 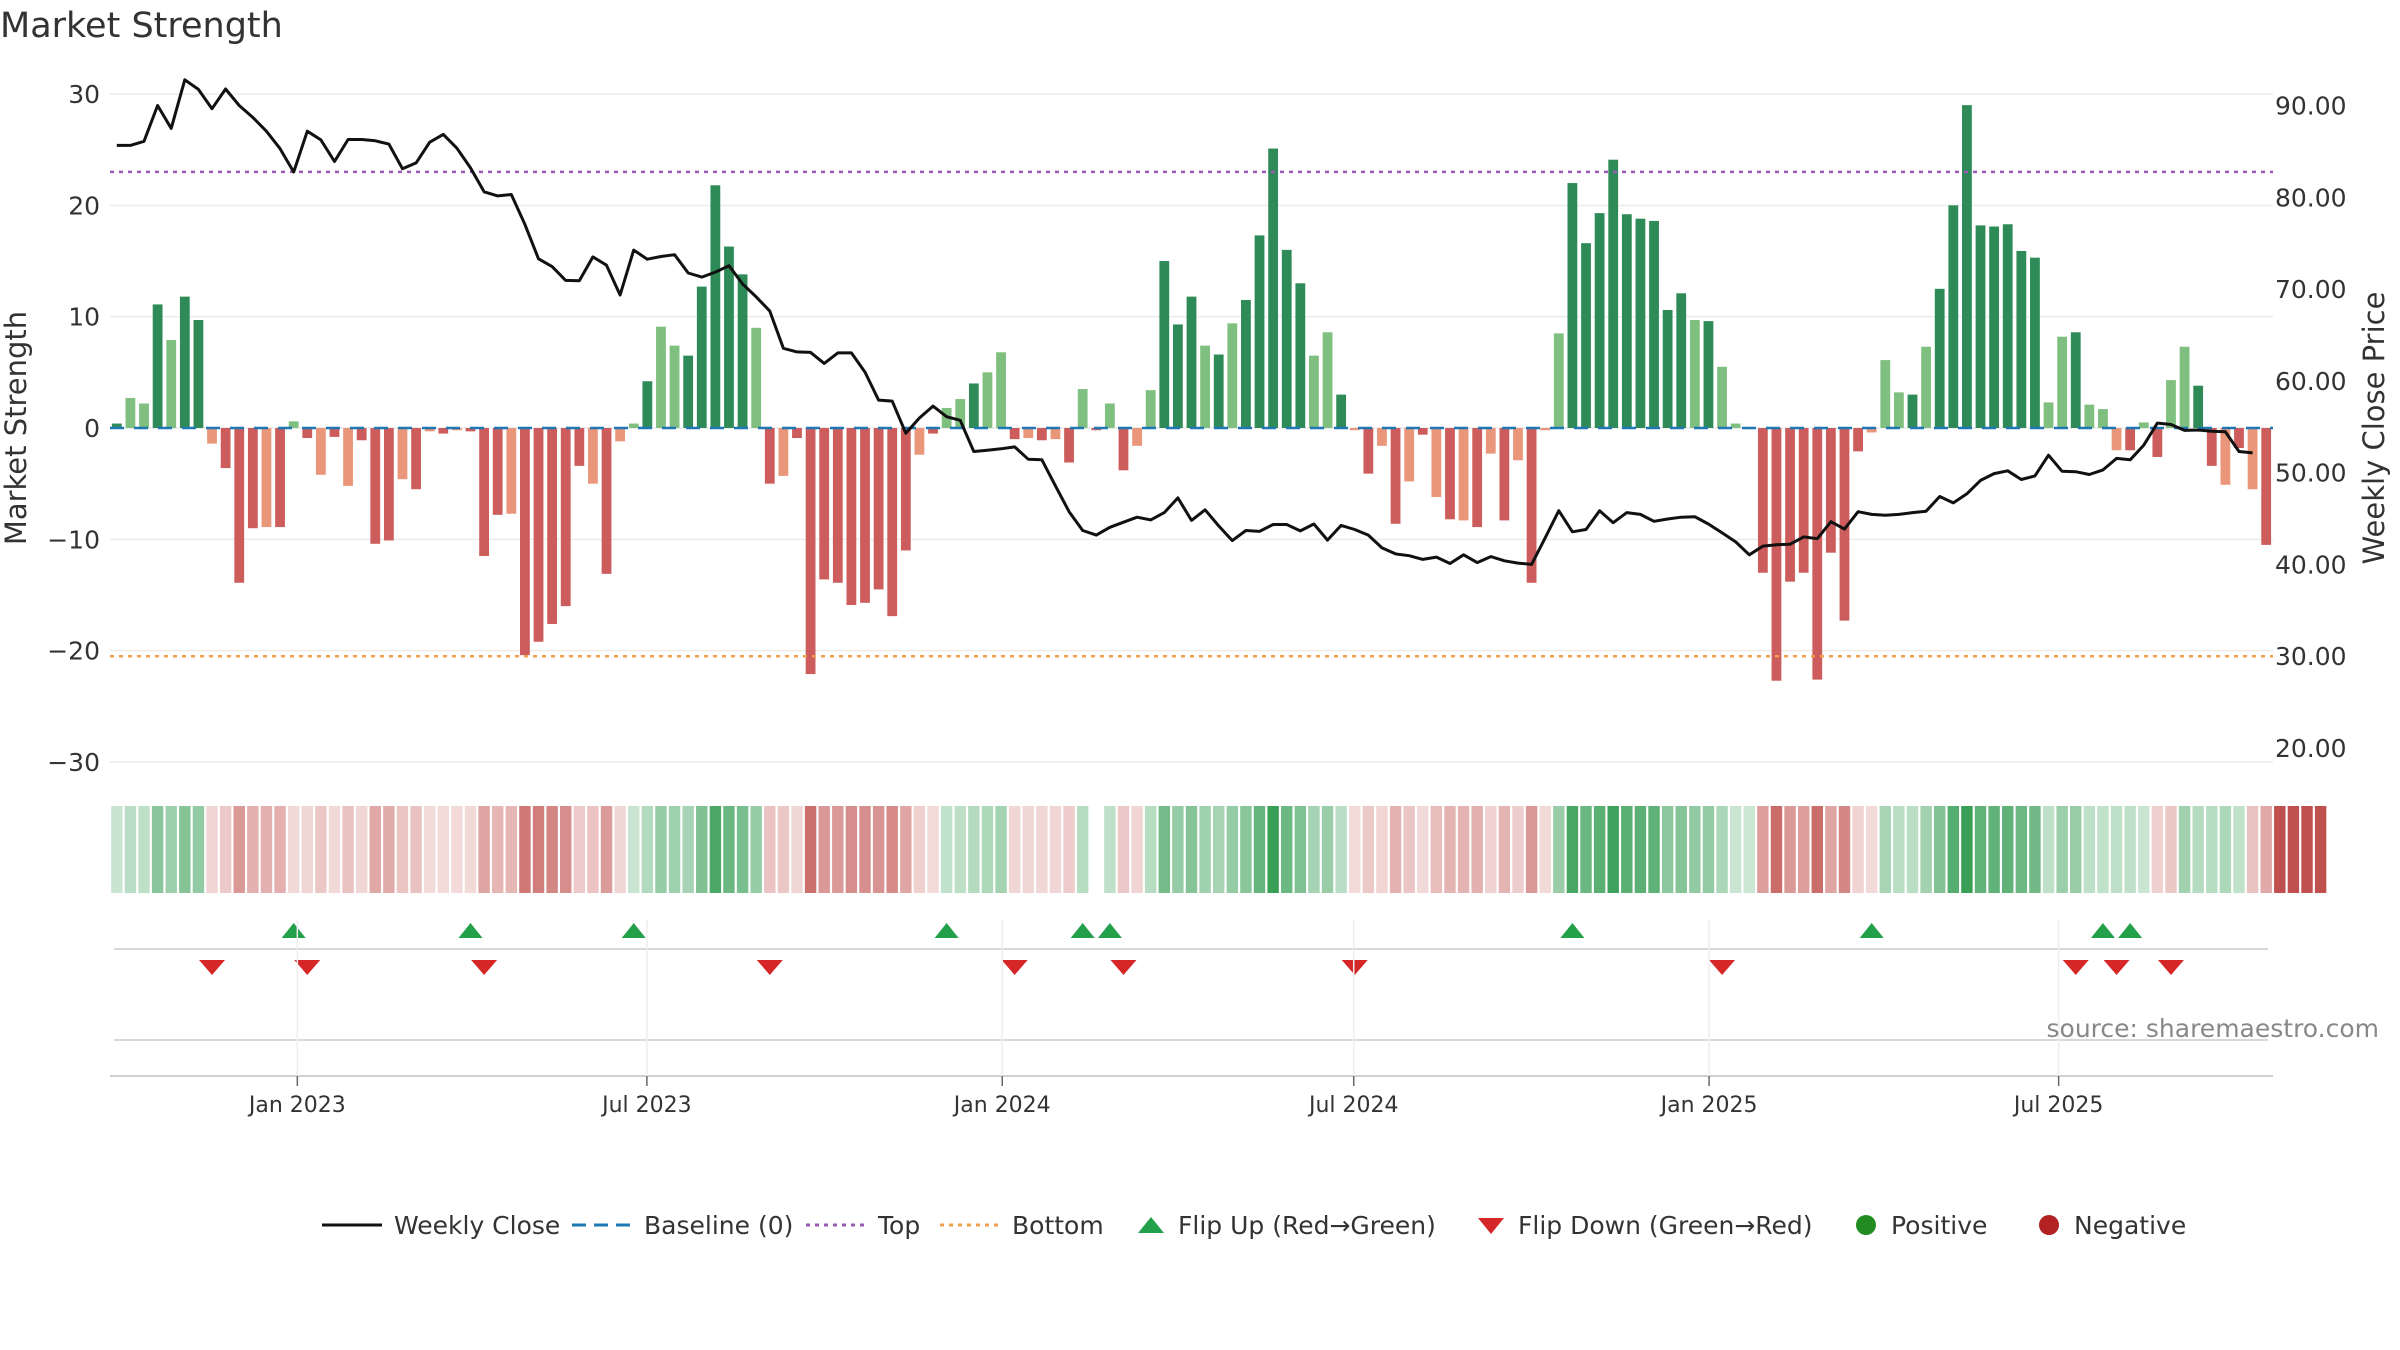 I want to click on legend-weekly-close: Weekly Close, so click(x=441, y=1225).